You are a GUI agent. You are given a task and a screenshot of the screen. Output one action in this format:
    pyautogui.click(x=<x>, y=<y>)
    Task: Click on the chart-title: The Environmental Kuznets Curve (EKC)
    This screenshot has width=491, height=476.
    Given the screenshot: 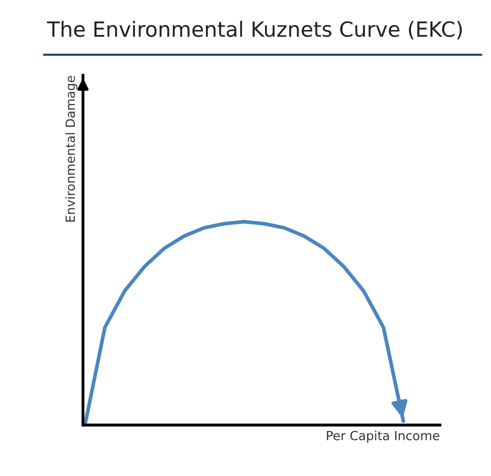 What is the action you would take?
    pyautogui.click(x=254, y=30)
    